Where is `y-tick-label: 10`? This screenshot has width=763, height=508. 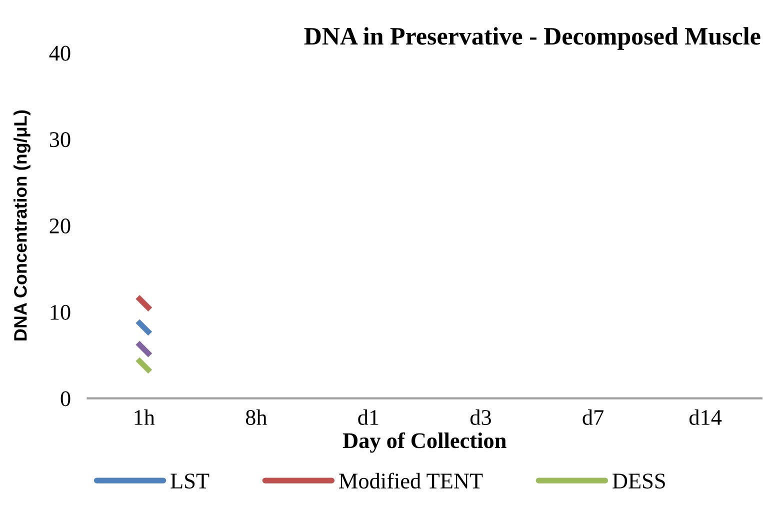 y-tick-label: 10 is located at coordinates (60, 312).